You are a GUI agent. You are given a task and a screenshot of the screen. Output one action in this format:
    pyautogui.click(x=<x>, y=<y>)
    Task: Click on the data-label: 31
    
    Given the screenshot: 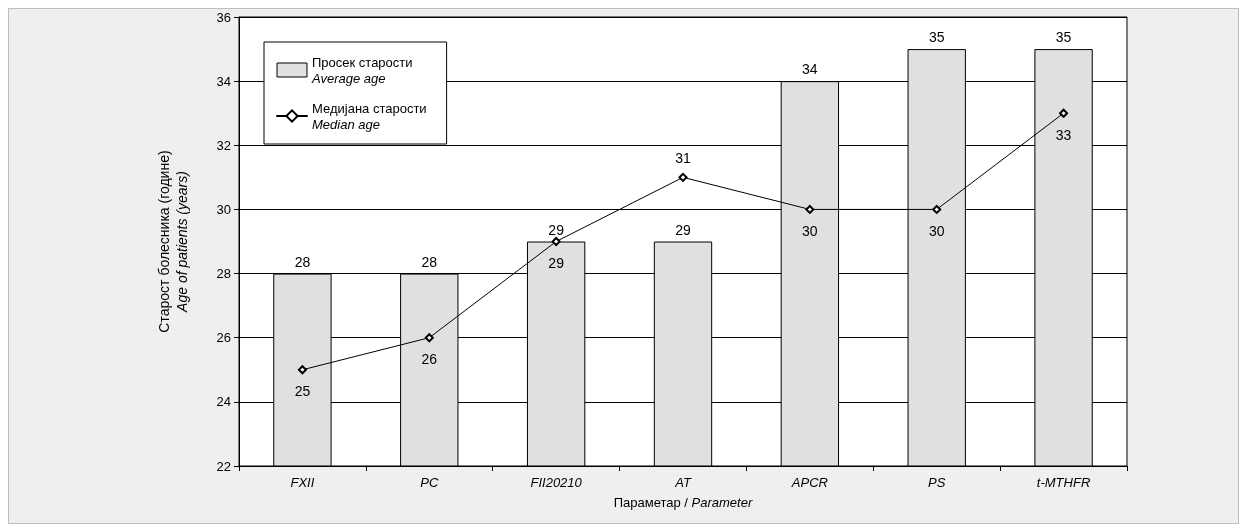 What is the action you would take?
    pyautogui.click(x=683, y=157)
    